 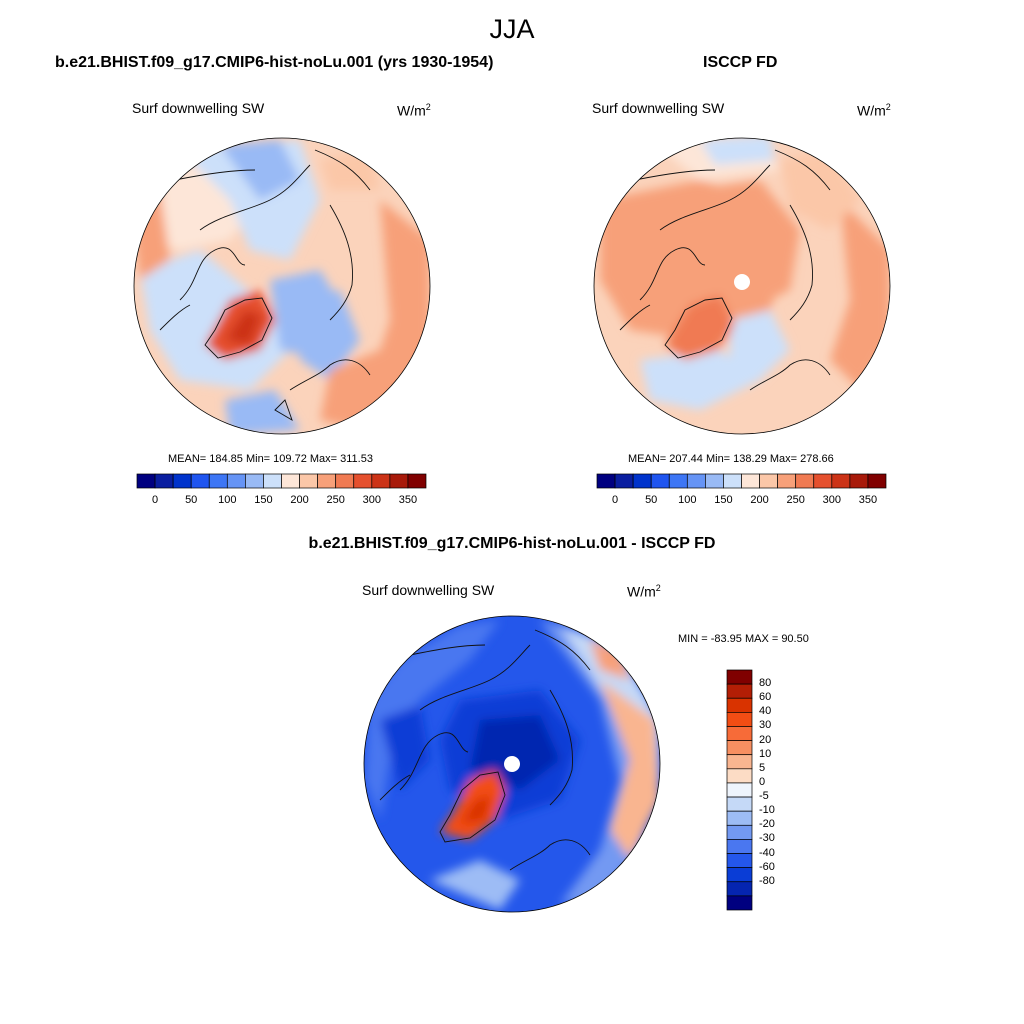 What do you see at coordinates (371, 500) in the screenshot?
I see `model-colorbar-tick-label: 300` at bounding box center [371, 500].